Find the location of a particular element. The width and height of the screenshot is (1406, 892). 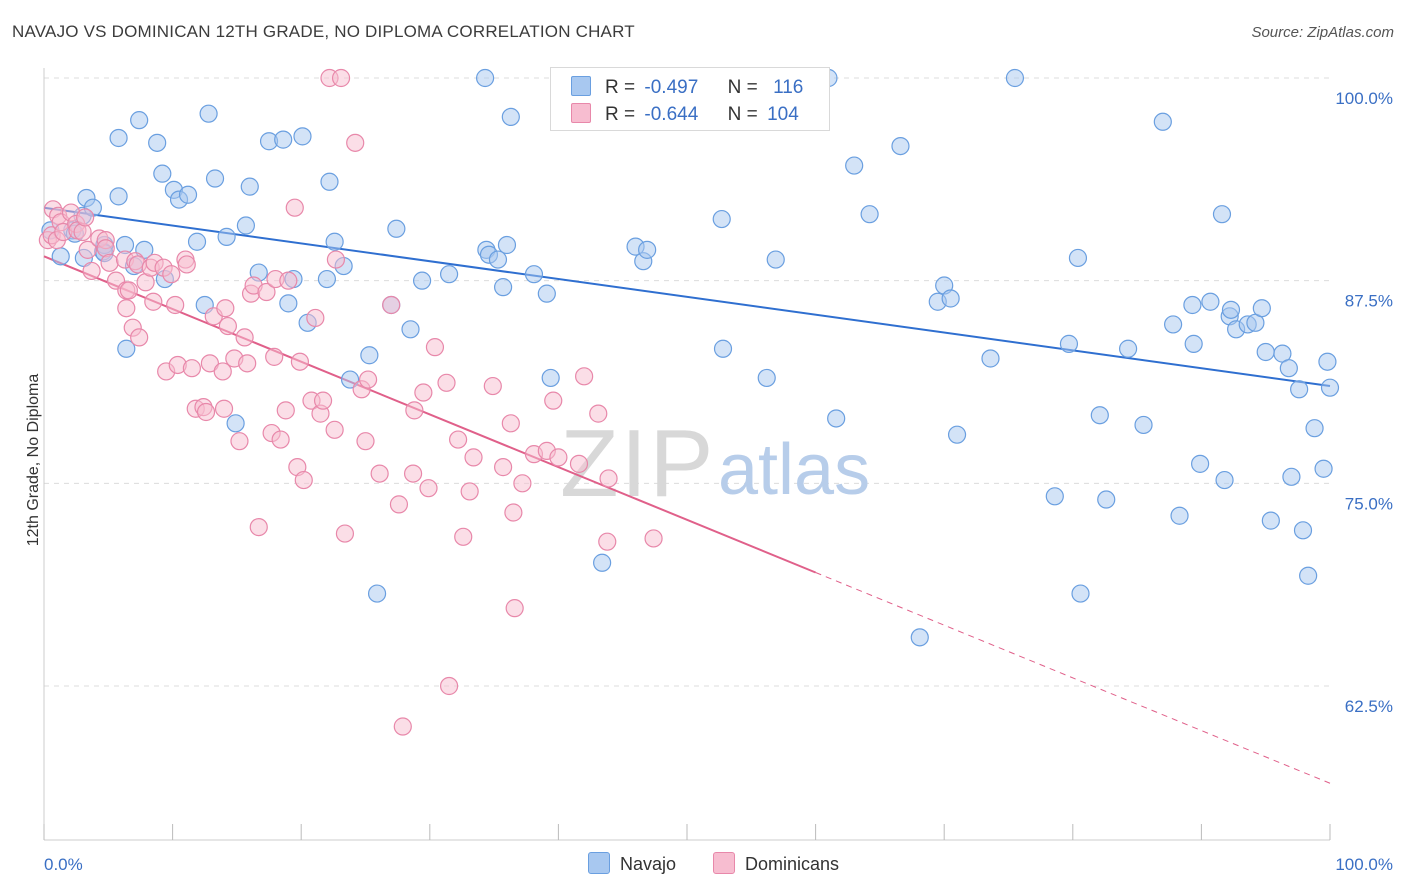

y-tick-label: 87.5% is located at coordinates (1369, 301).